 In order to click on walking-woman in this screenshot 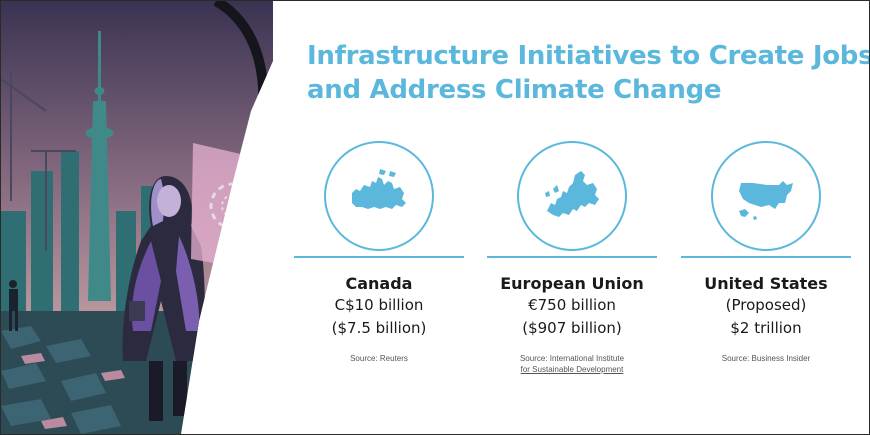, I will do `click(163, 298)`.